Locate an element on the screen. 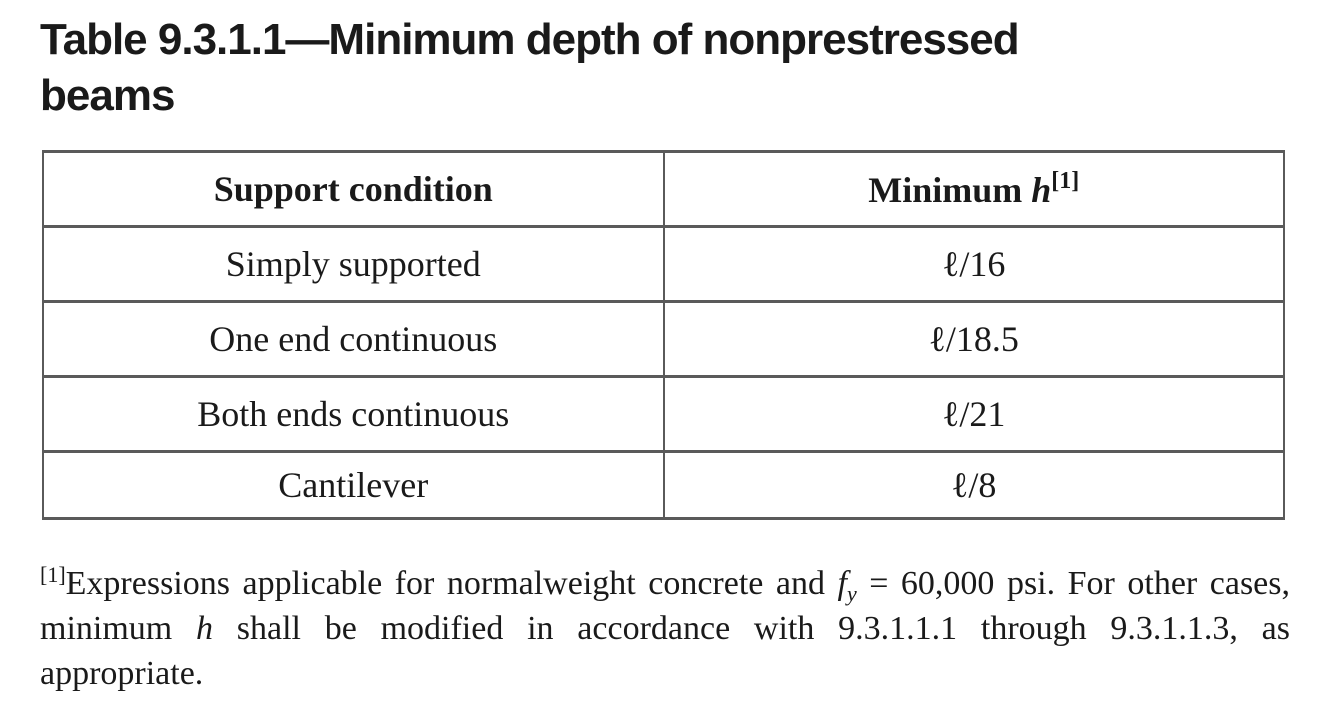 The width and height of the screenshot is (1331, 724). header-minimum-h-prefix: Minimum is located at coordinates (950, 189).